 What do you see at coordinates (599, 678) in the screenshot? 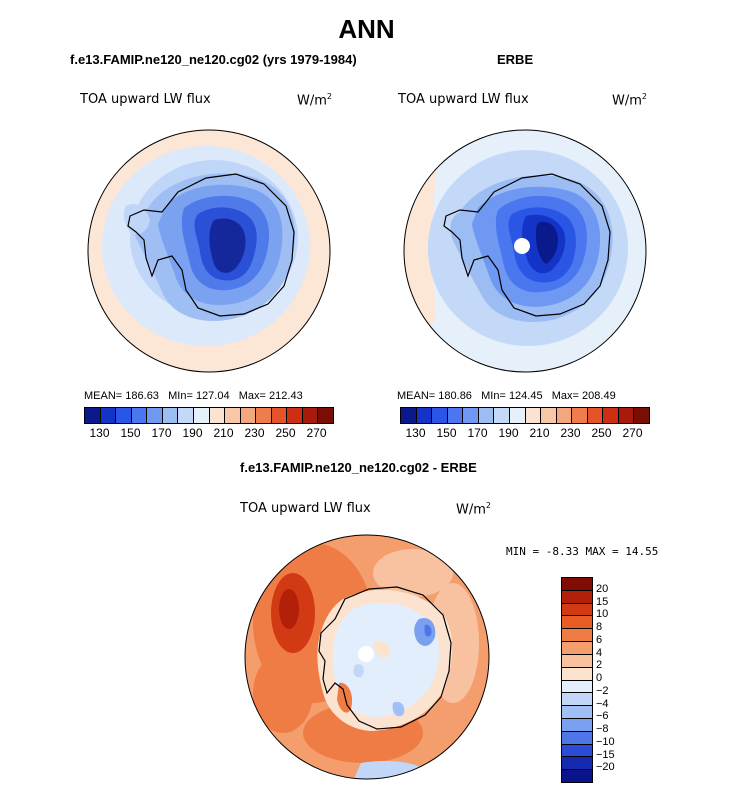
I see `colorbar-level-label: 0` at bounding box center [599, 678].